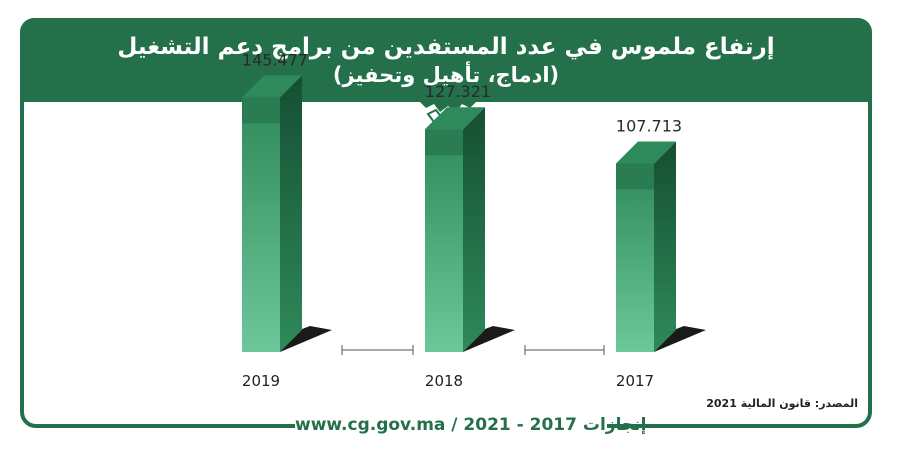 The width and height of the screenshot is (900, 450). Describe the element at coordinates (446, 75) in the screenshot. I see `chart-subtitle: (ادماج، تأهيل وتحفيز)` at that location.